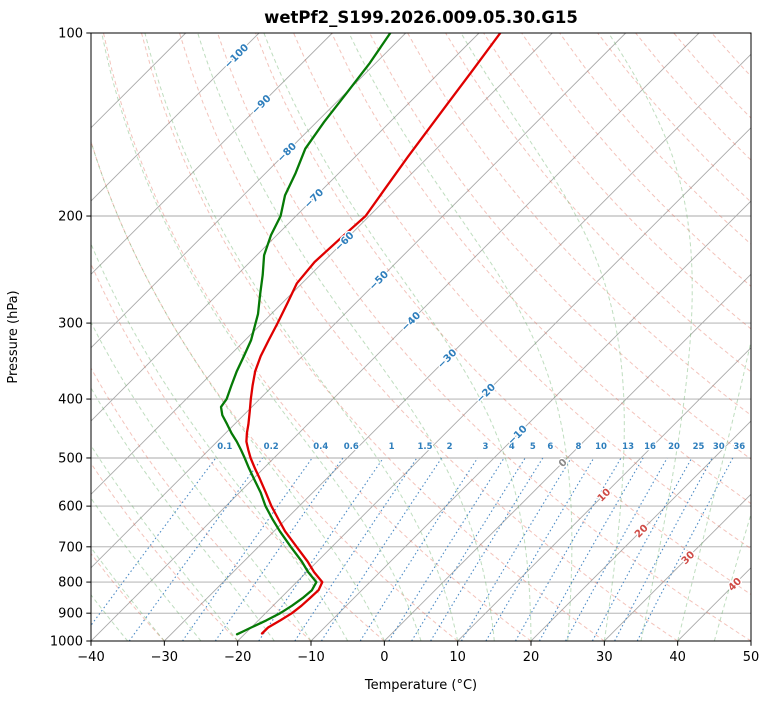 The width and height of the screenshot is (775, 712). Describe the element at coordinates (70, 34) in the screenshot. I see `y-tick-label: 100` at that location.